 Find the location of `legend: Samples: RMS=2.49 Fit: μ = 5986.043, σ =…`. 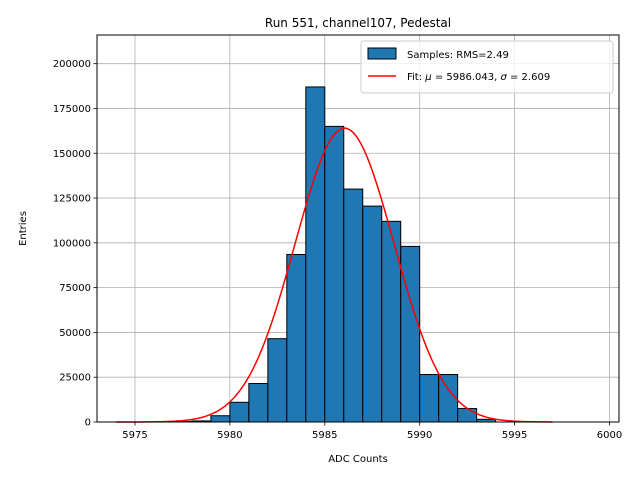

legend: Samples: RMS=2.49 Fit: μ = 5986.043, σ =… is located at coordinates (487, 67).